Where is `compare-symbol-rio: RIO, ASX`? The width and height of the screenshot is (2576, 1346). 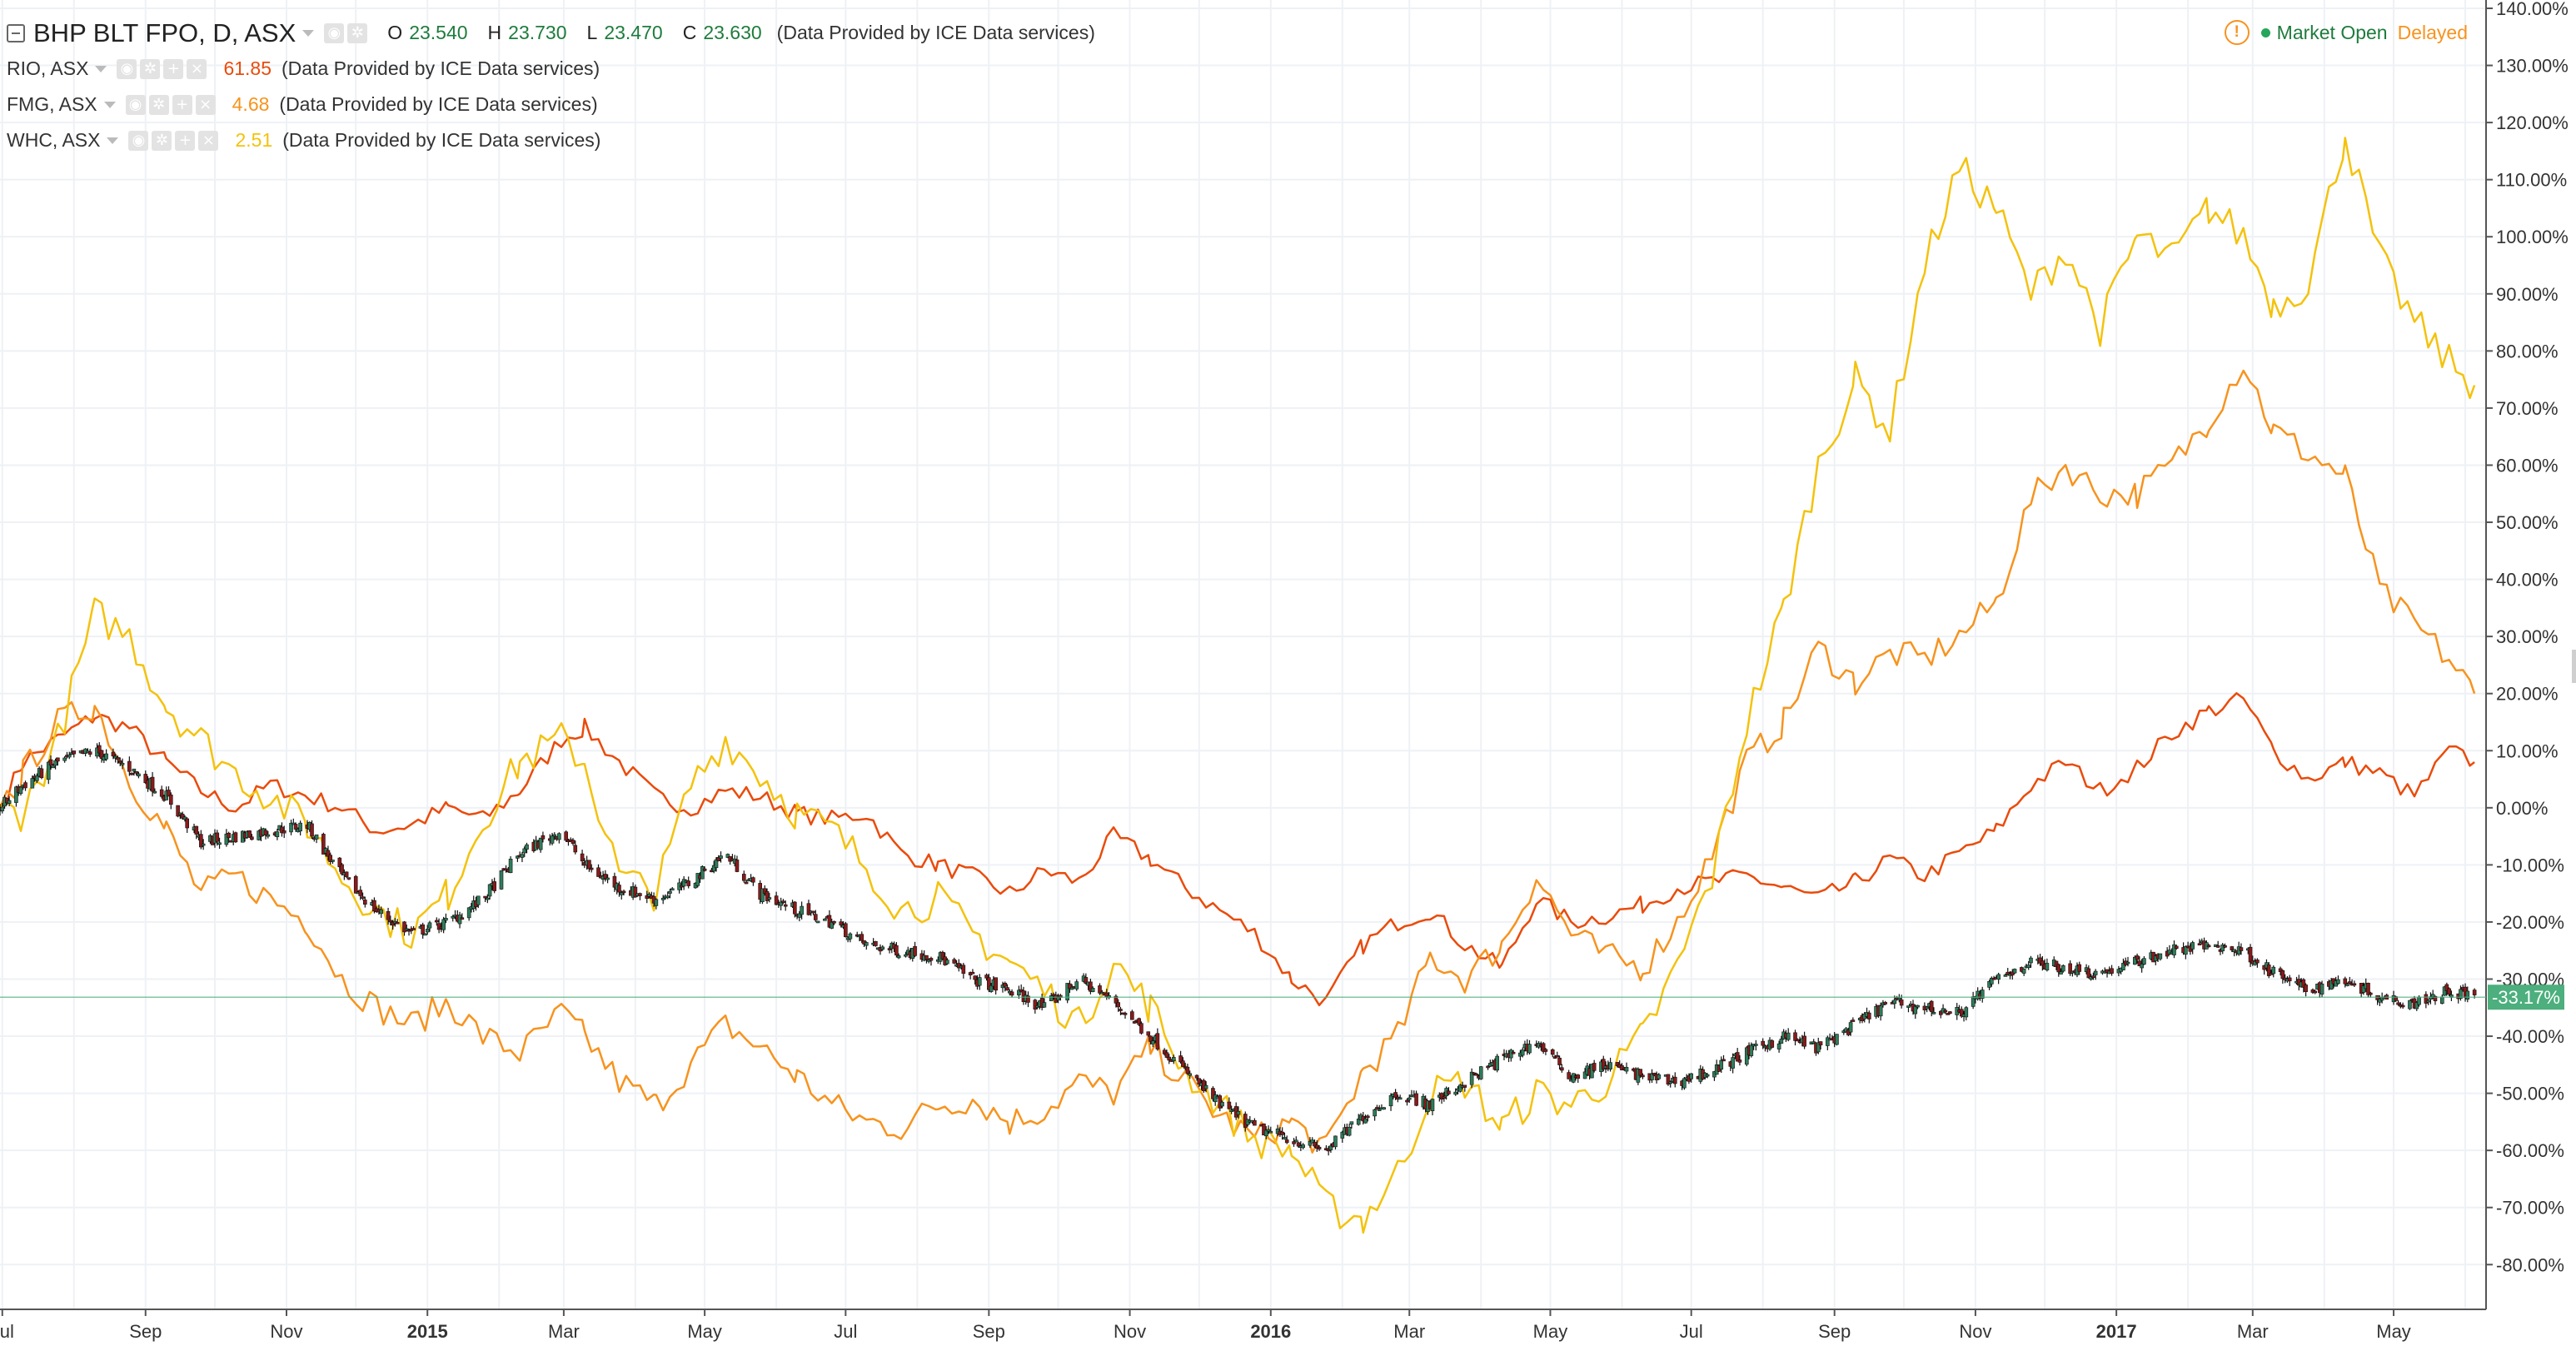
compare-symbol-rio: RIO, ASX is located at coordinates (48, 68).